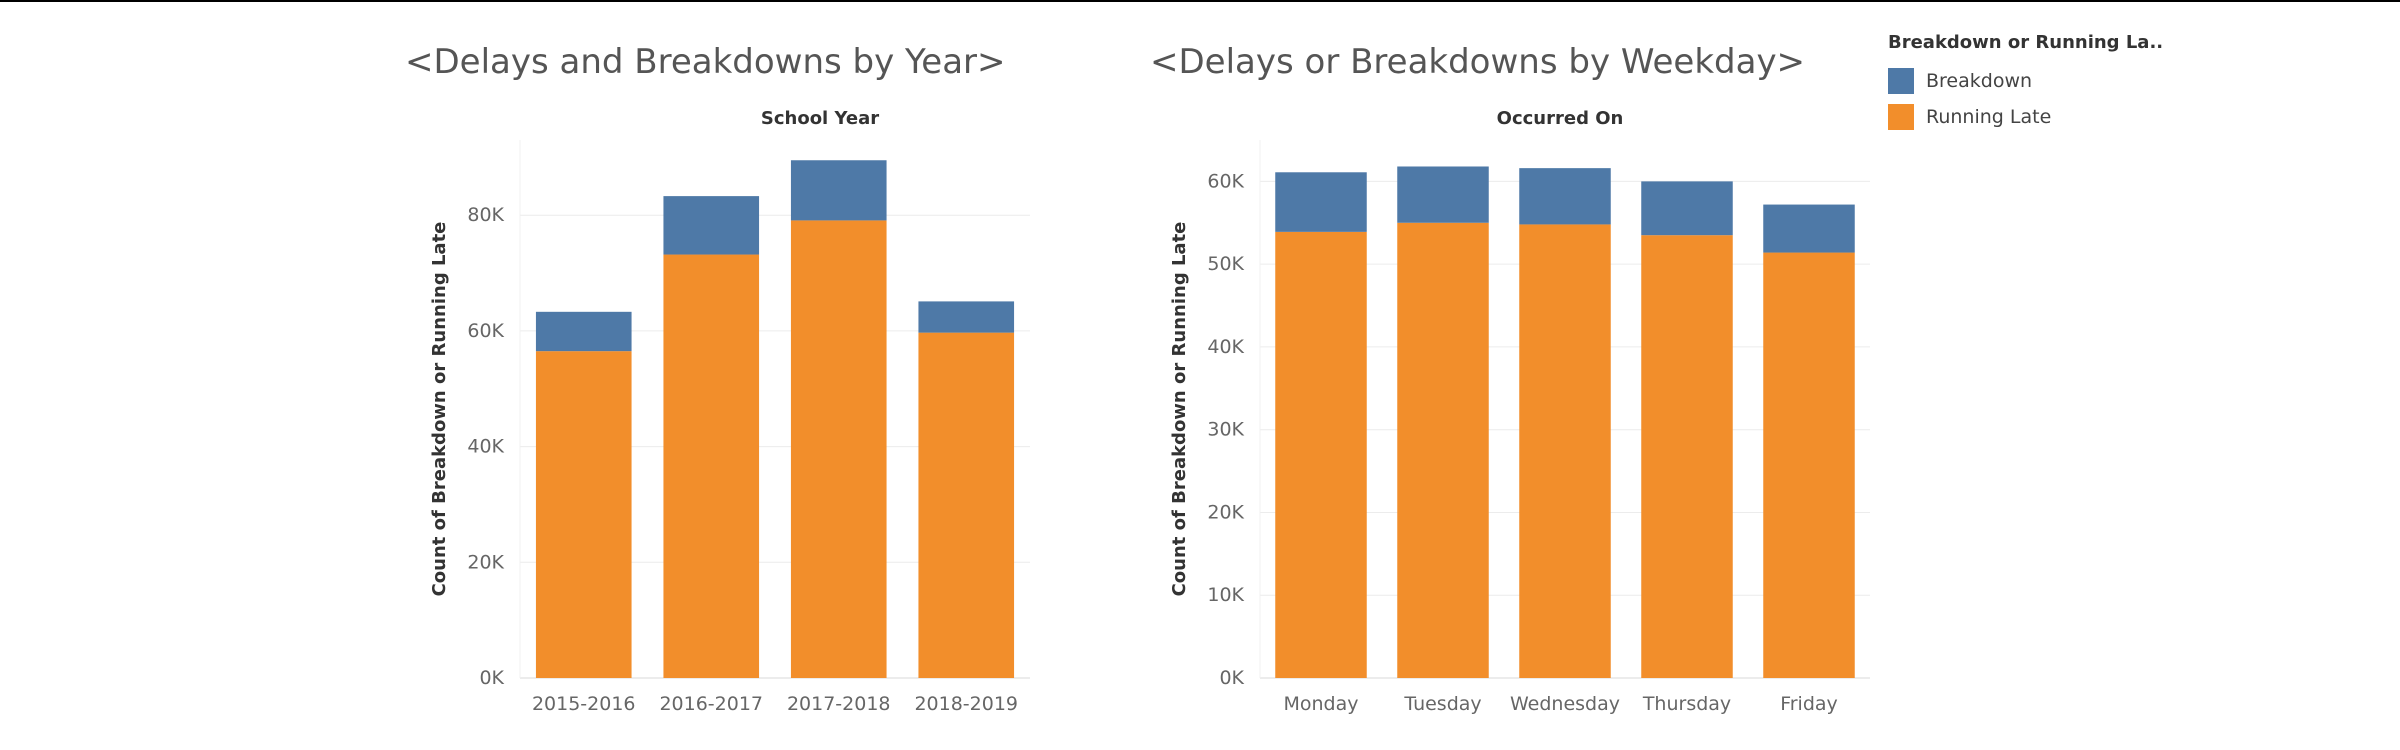  Describe the element at coordinates (485, 215) in the screenshot. I see `y-tick-label: 80K` at that location.